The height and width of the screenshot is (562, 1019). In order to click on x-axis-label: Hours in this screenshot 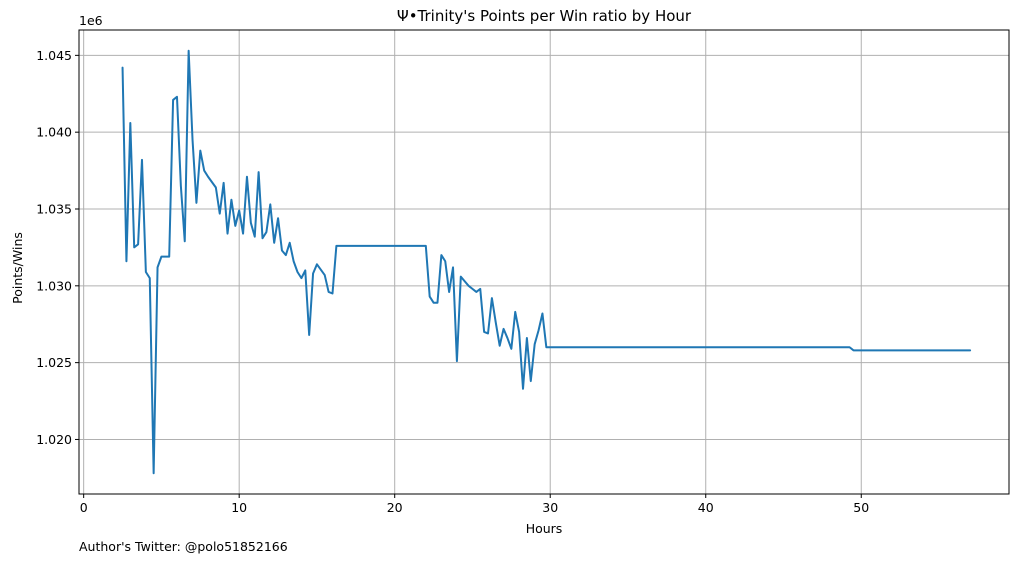, I will do `click(544, 528)`.